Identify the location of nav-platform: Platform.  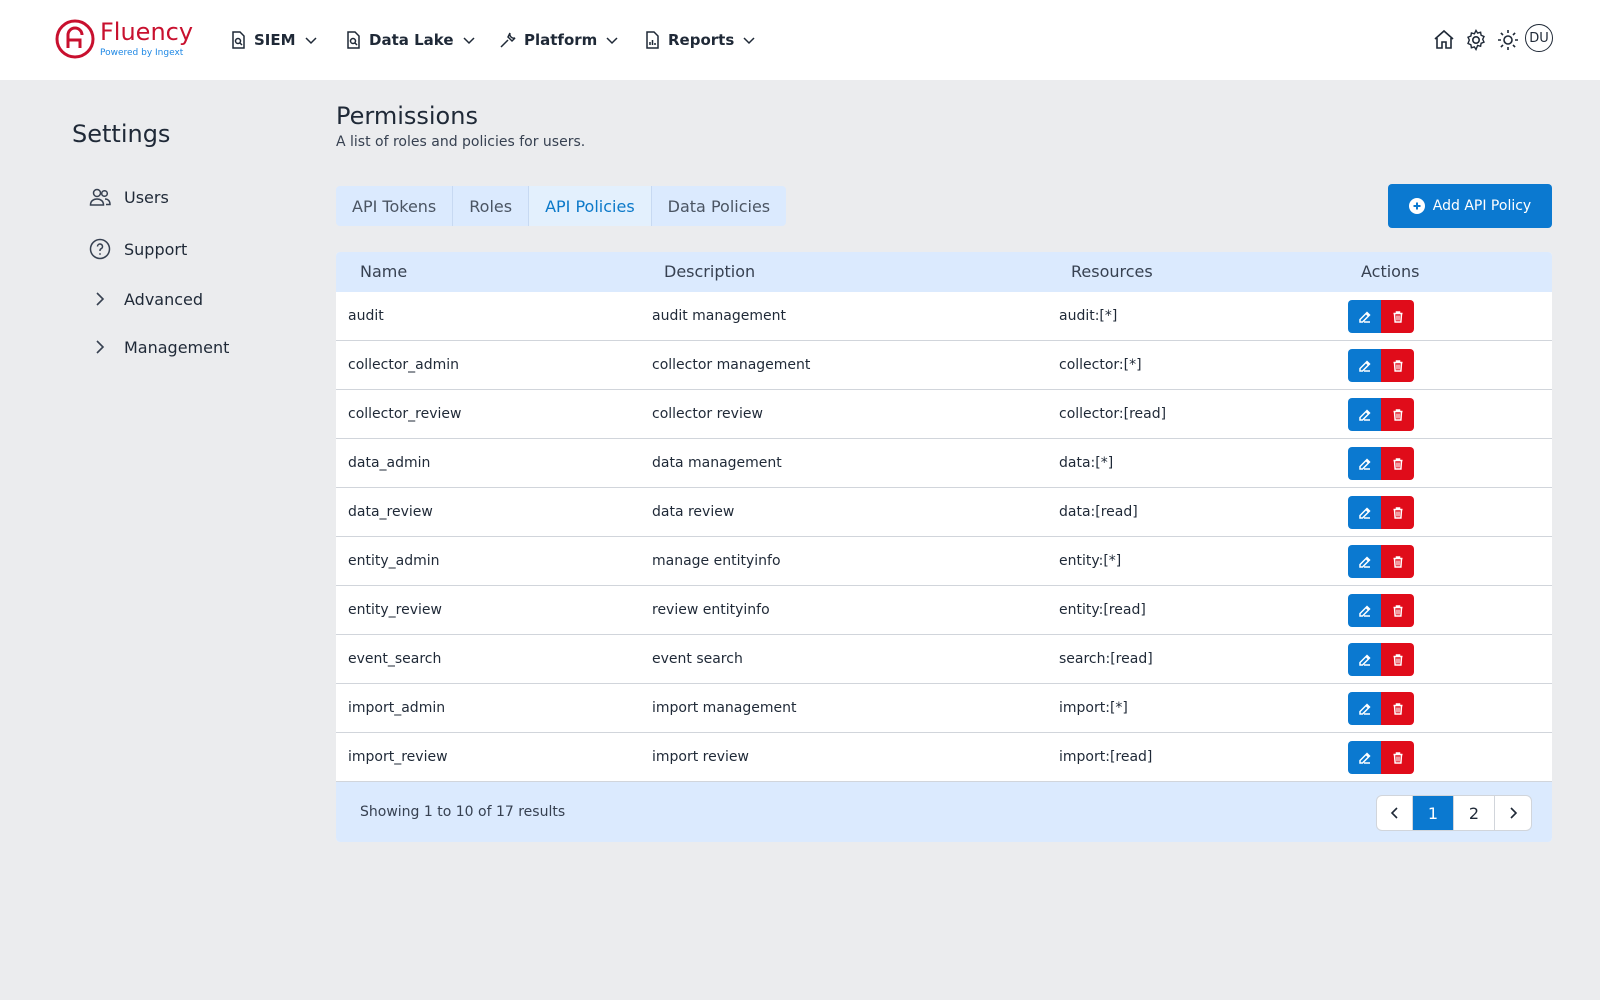
(558, 40).